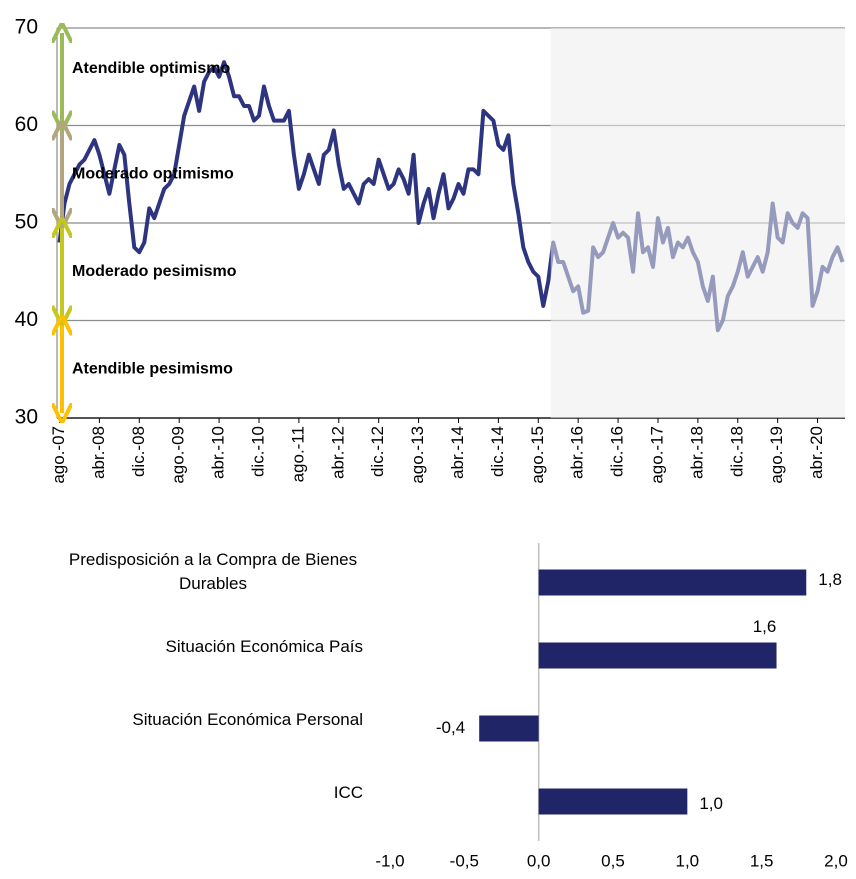 This screenshot has height=879, width=856. Describe the element at coordinates (98, 452) in the screenshot. I see `x-tick-label: abr.-08` at that location.